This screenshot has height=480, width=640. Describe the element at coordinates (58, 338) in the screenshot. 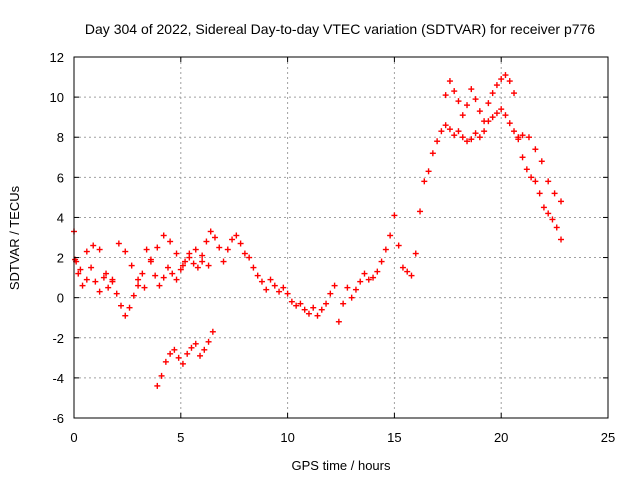

I see `y-tick-label: -2` at that location.